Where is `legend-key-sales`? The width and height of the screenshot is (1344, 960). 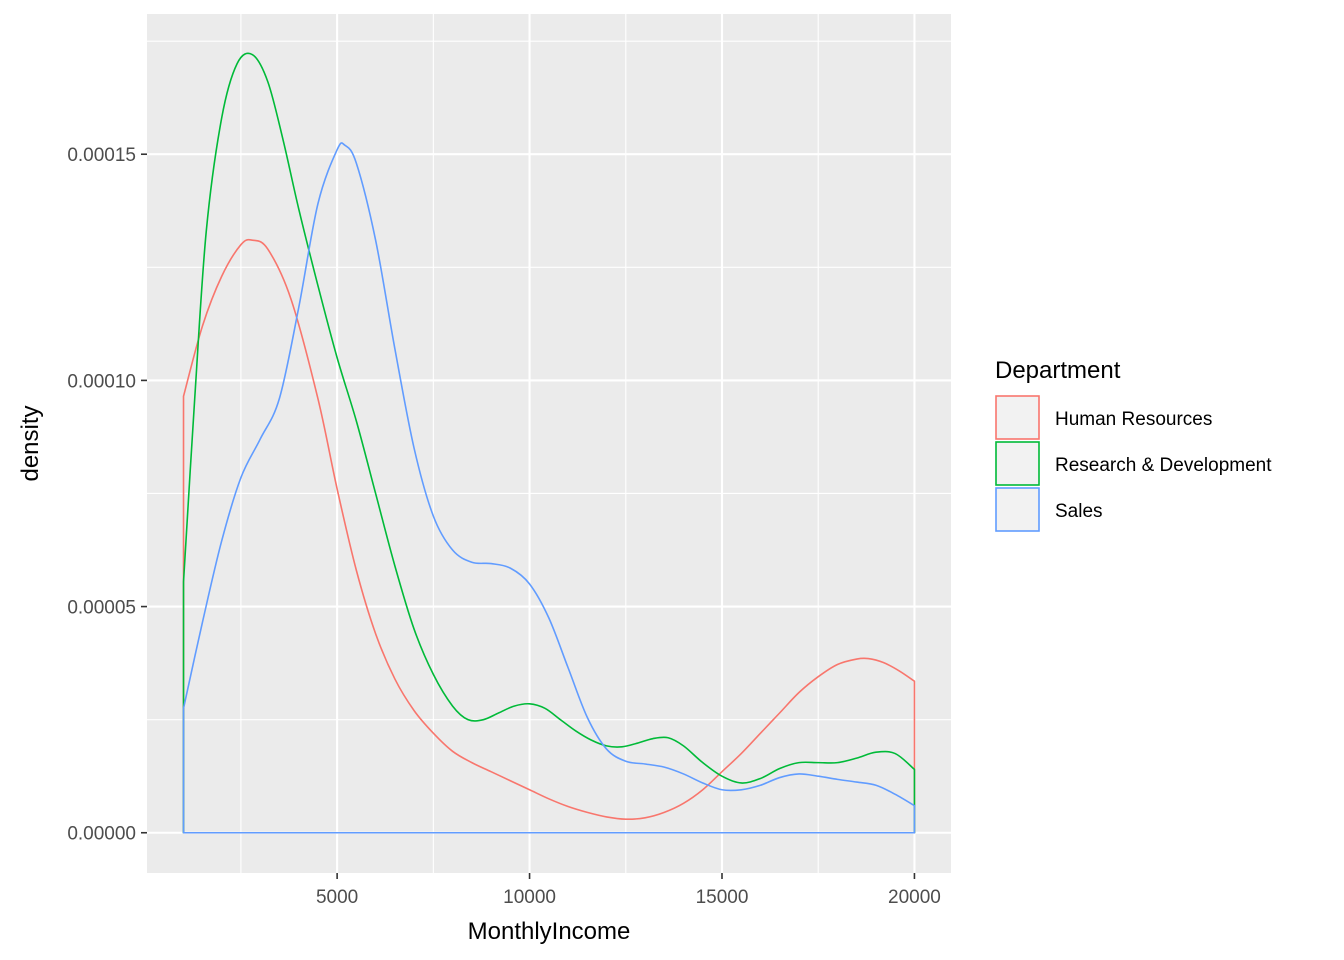 legend-key-sales is located at coordinates (1017, 509).